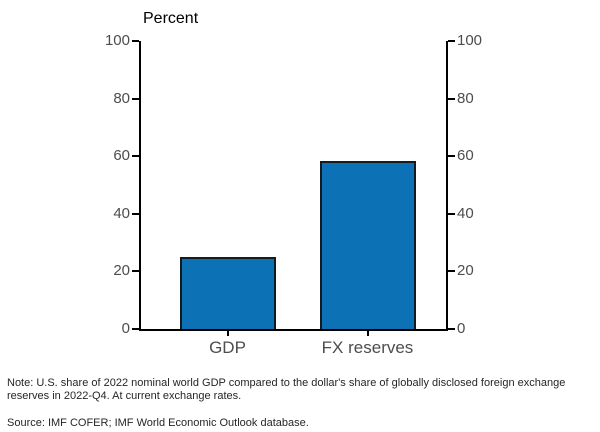 The height and width of the screenshot is (432, 600). I want to click on y-axis-tick-label-left: 40, so click(121, 213).